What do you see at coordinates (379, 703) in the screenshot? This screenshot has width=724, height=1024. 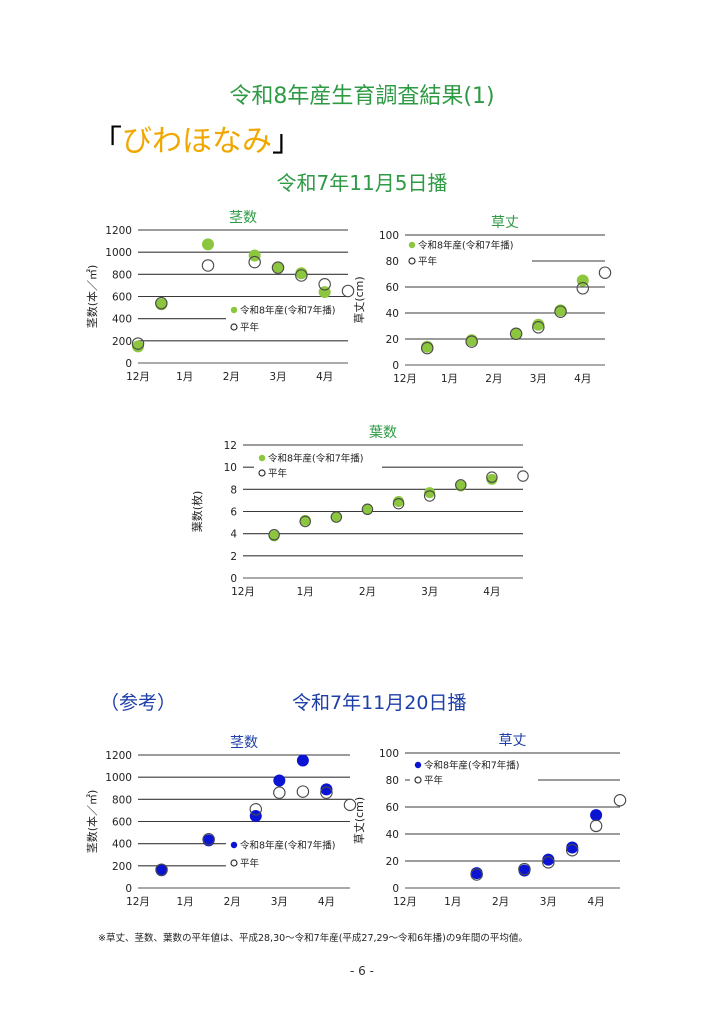 I see `section2-sowing-date: 令和7年11月20日播` at bounding box center [379, 703].